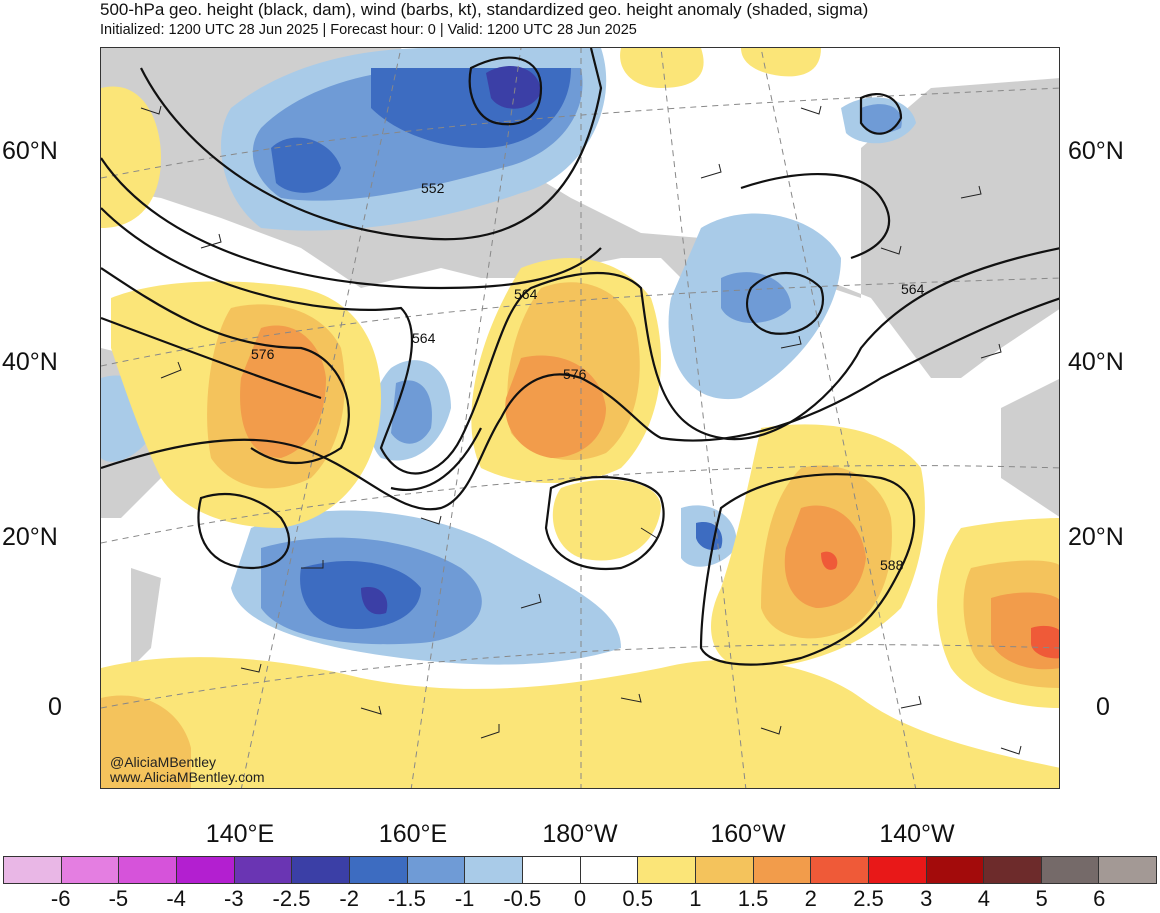  I want to click on anomaly-colorbar, so click(580, 870).